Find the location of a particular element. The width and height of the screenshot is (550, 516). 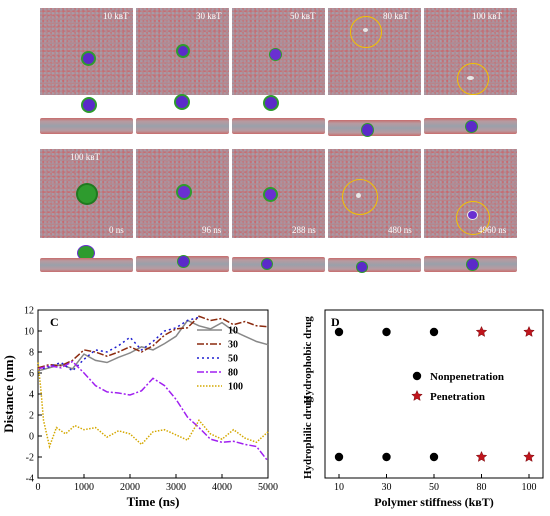

stiffness-label: 10 kʙT is located at coordinates (116, 16).